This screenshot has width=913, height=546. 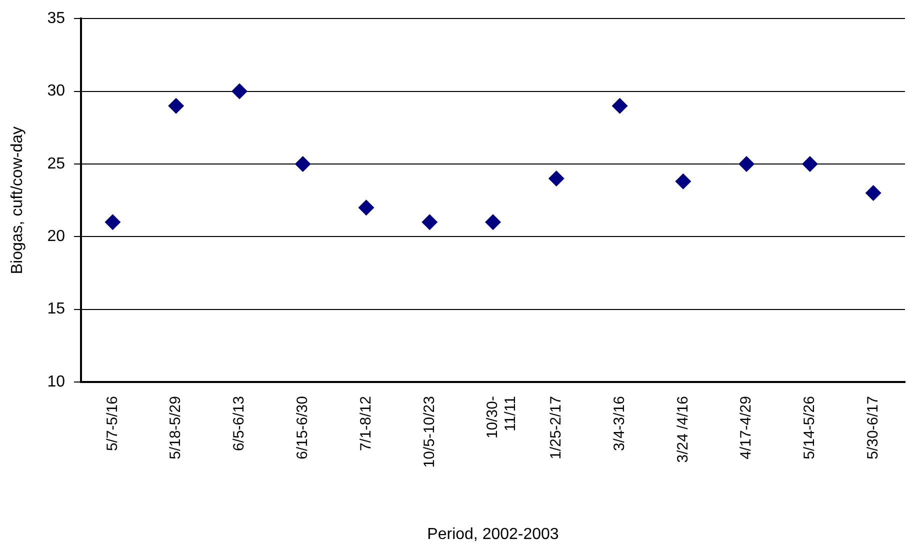 What do you see at coordinates (56, 91) in the screenshot?
I see `y-tick-label: 30` at bounding box center [56, 91].